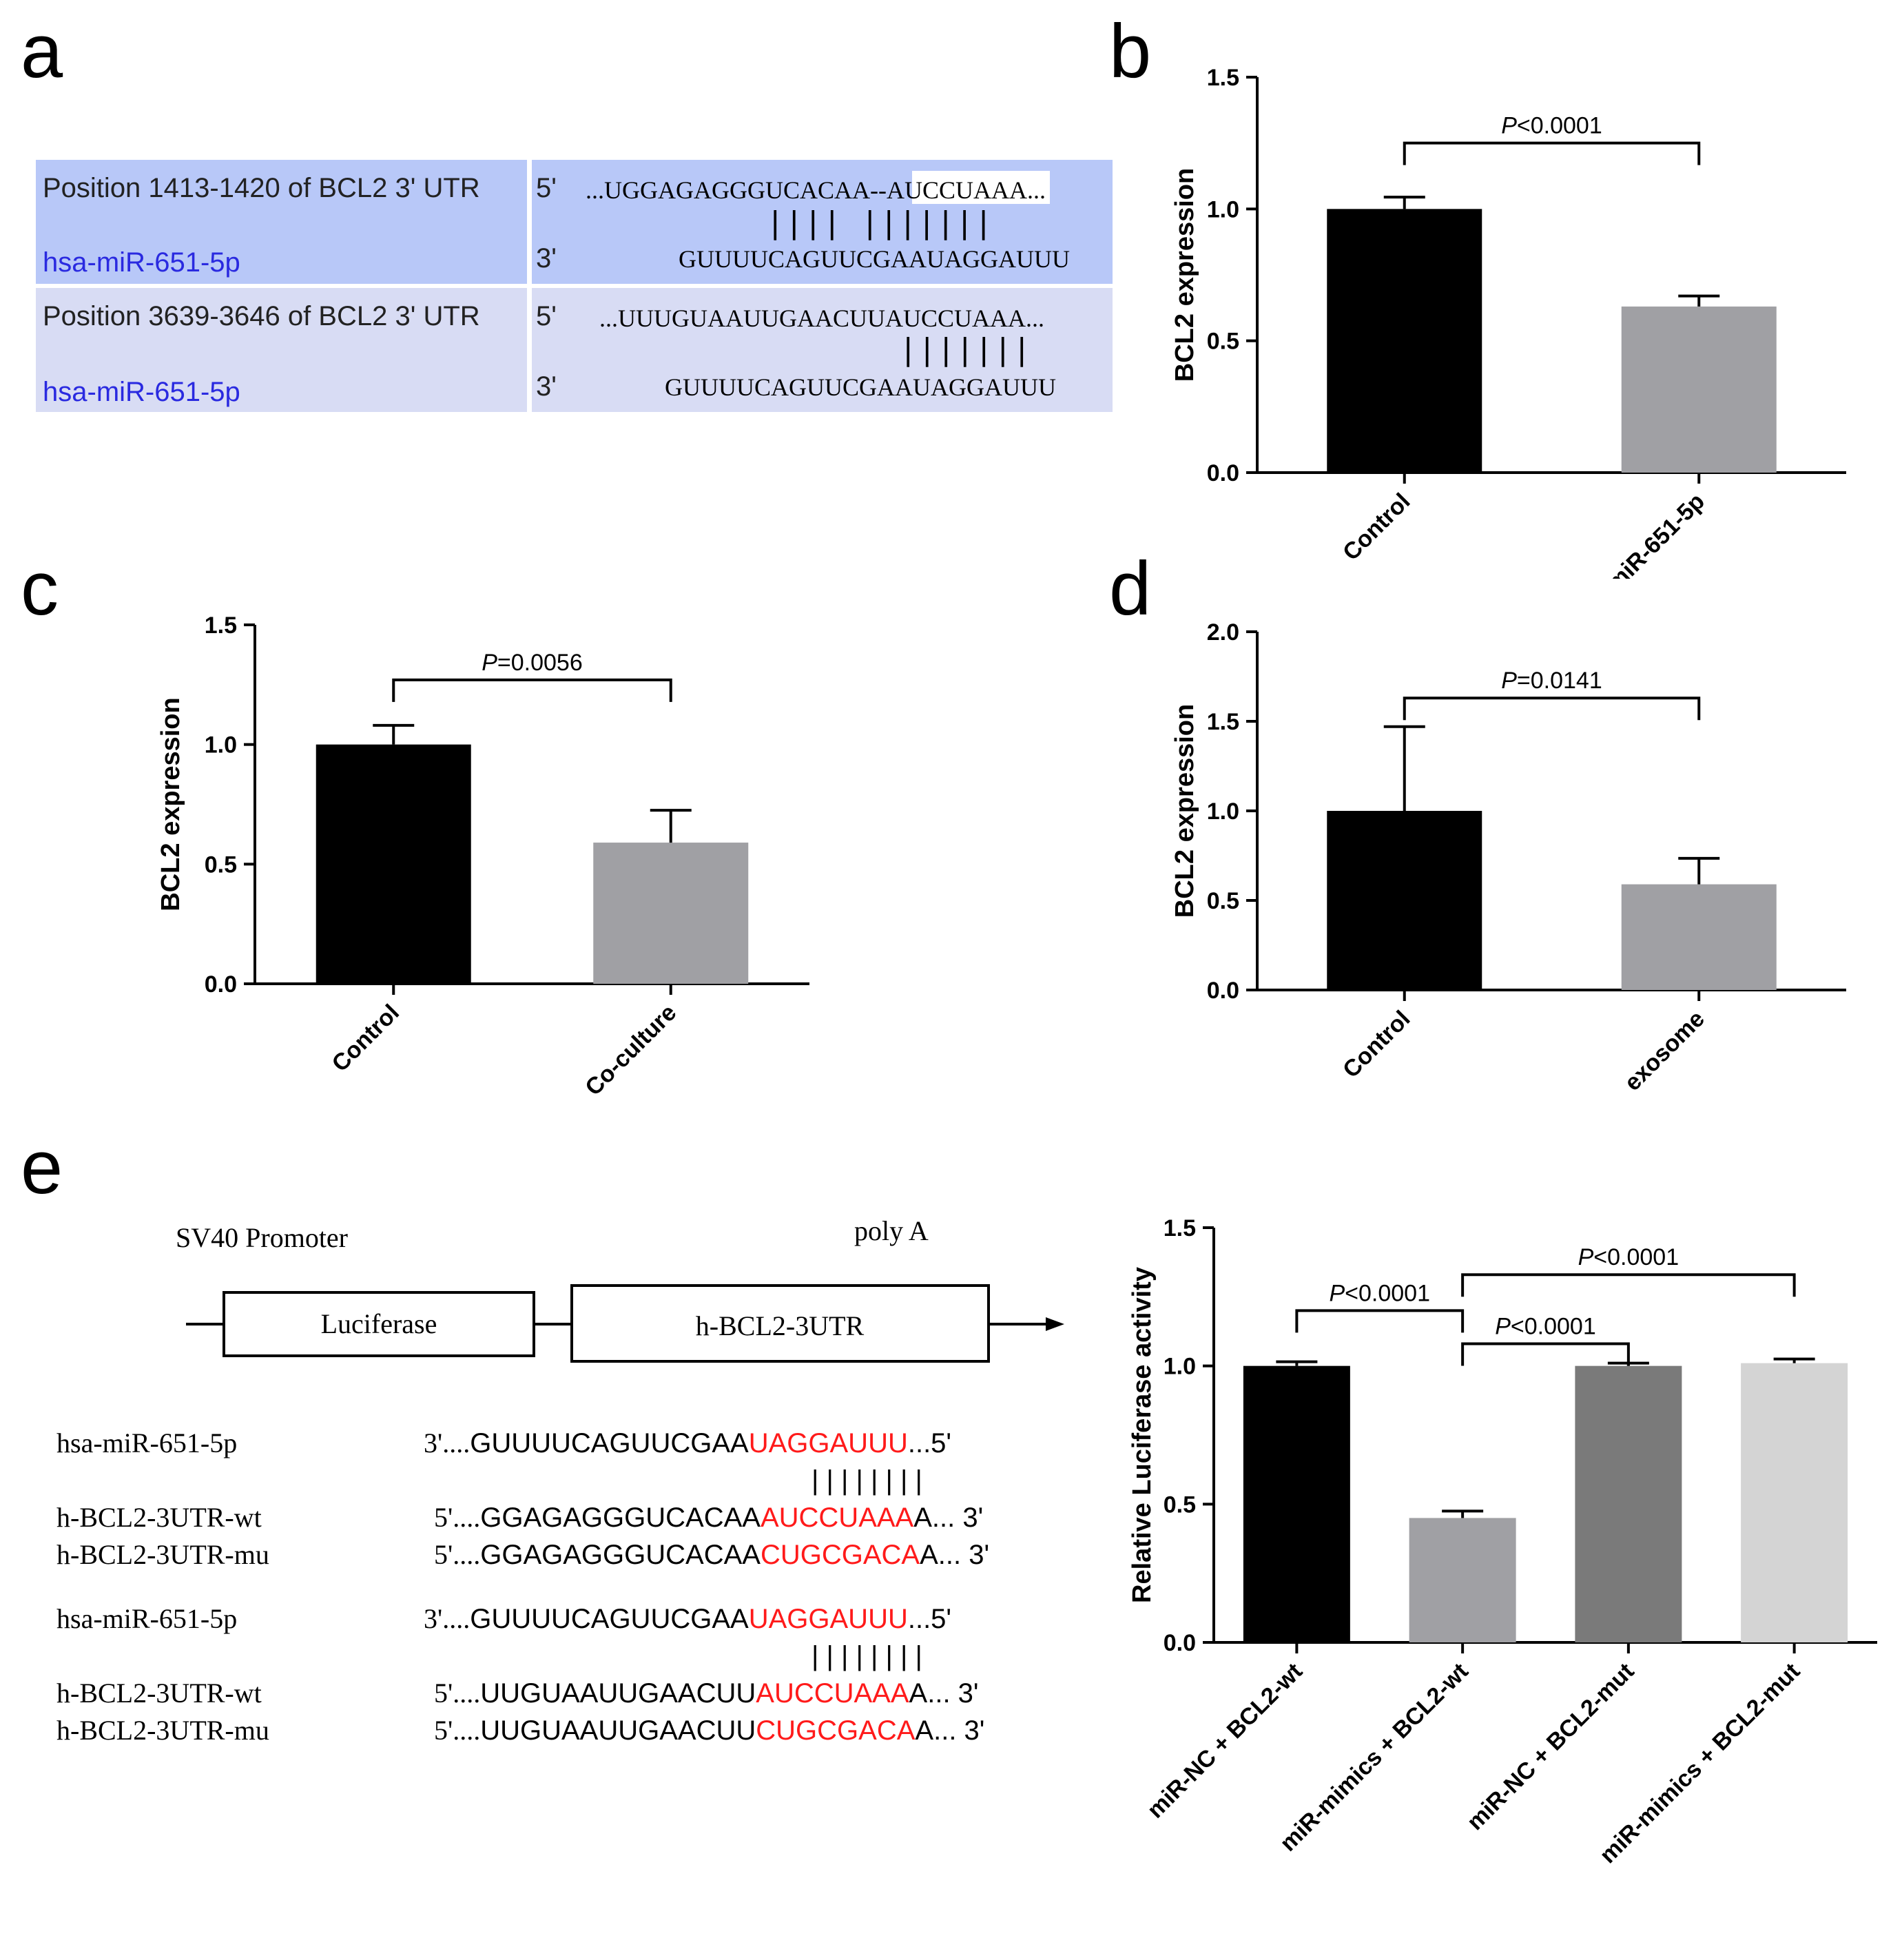 This screenshot has height=1960, width=1902. Describe the element at coordinates (1223, 632) in the screenshot. I see `y-tick-label: 2.0` at that location.